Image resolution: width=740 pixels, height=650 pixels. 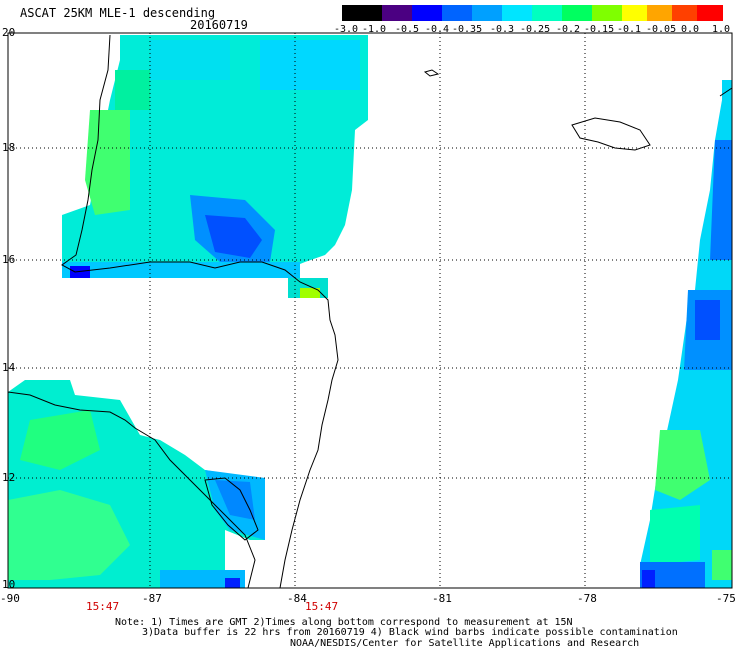 I want to click on lat-label: 18, so click(x=9, y=147).